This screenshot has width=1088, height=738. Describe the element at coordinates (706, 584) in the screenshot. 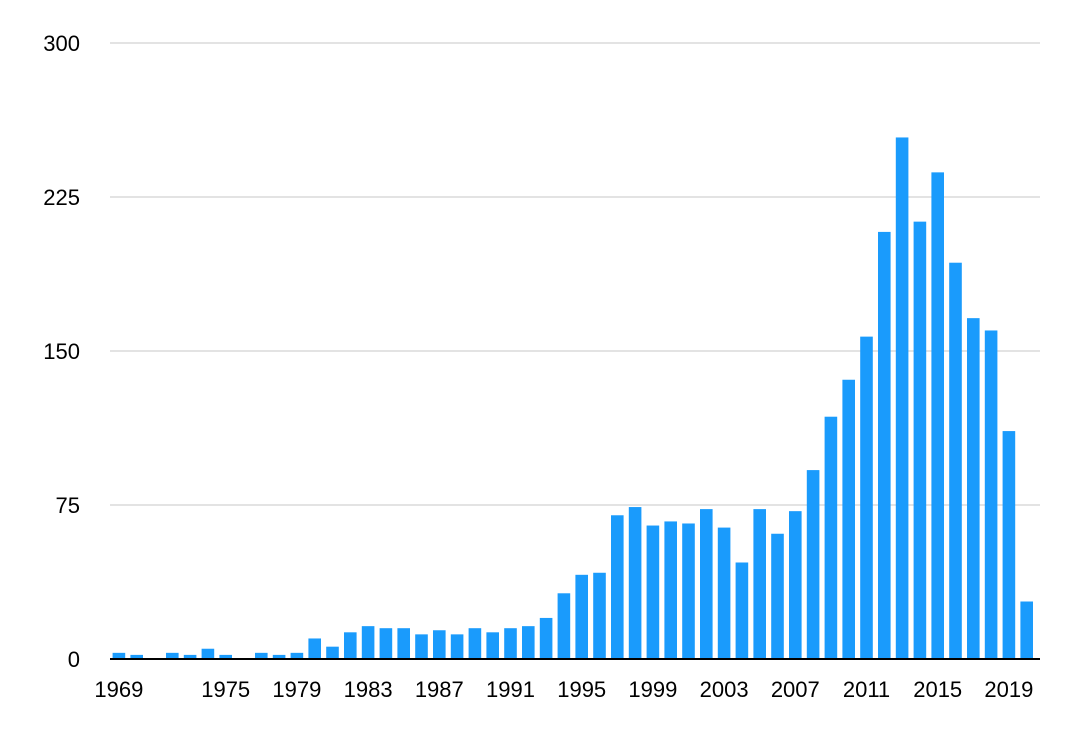

I see `bar-2002` at that location.